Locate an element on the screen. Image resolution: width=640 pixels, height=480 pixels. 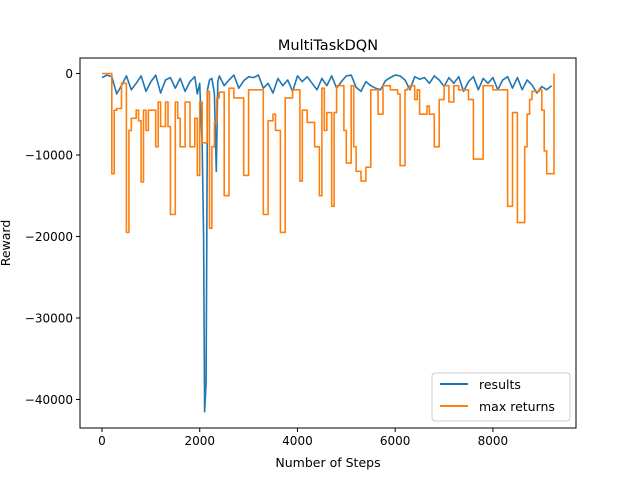
chart-title: MultiTaskDQN is located at coordinates (328, 46).